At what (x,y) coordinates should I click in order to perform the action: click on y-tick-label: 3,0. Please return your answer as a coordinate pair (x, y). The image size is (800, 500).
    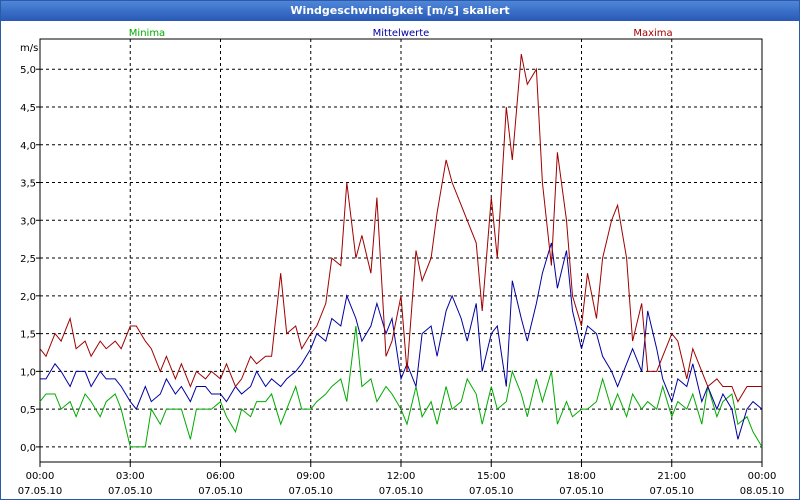
    Looking at the image, I should click on (28, 221).